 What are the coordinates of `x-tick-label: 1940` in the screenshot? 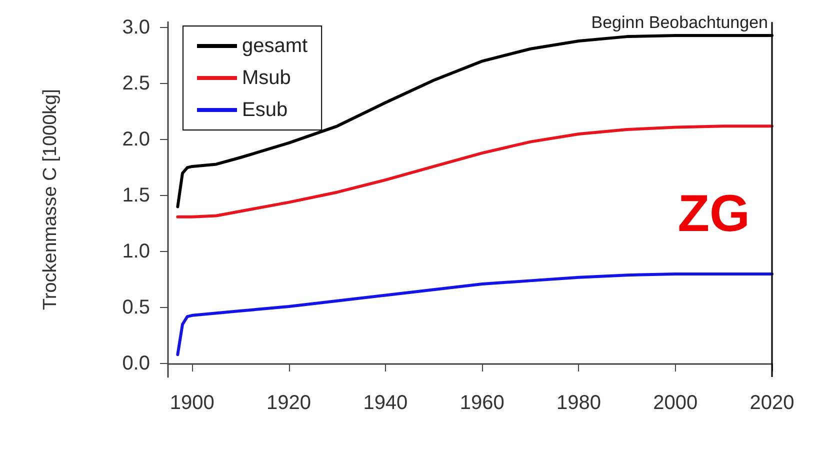 It's located at (385, 403).